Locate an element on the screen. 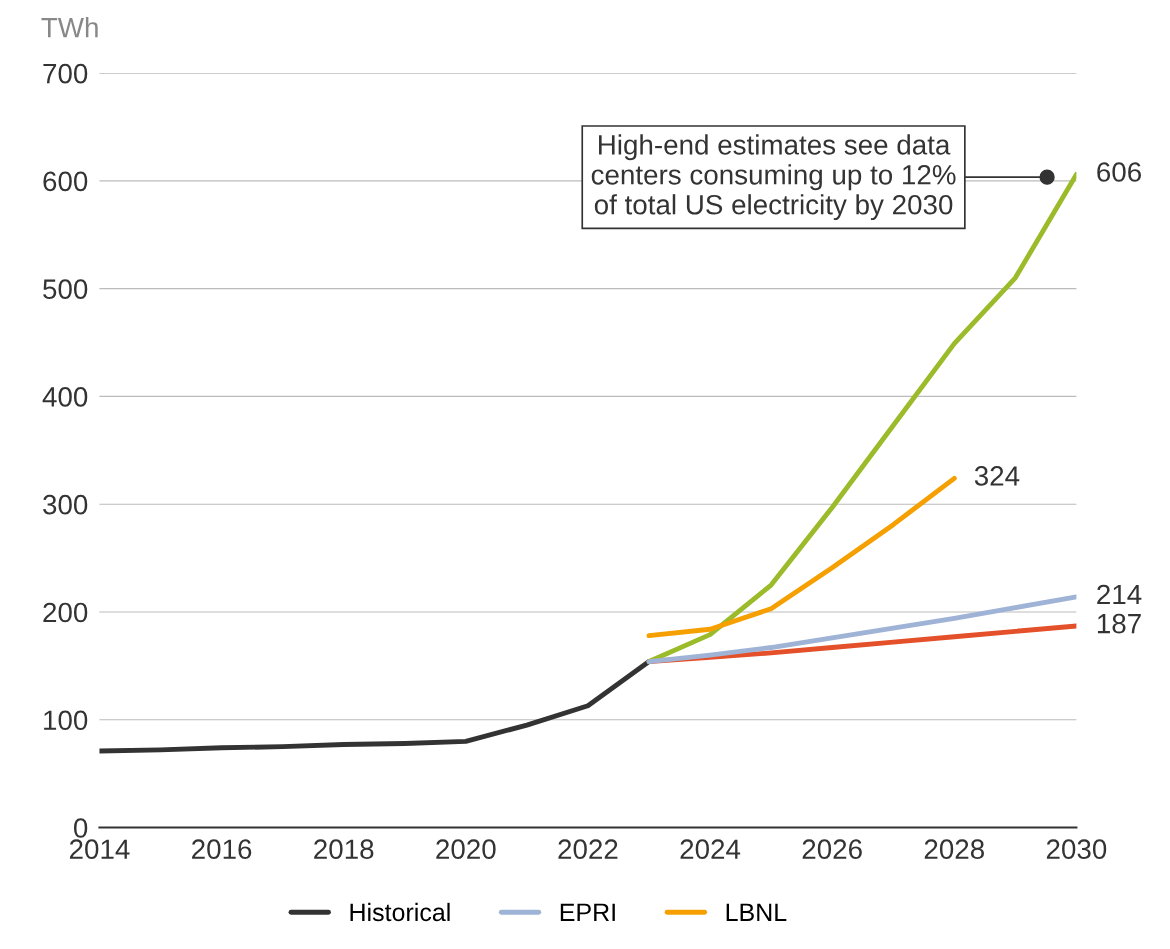 This screenshot has height=949, width=1170. y-tick-label: 400 is located at coordinates (65, 397).